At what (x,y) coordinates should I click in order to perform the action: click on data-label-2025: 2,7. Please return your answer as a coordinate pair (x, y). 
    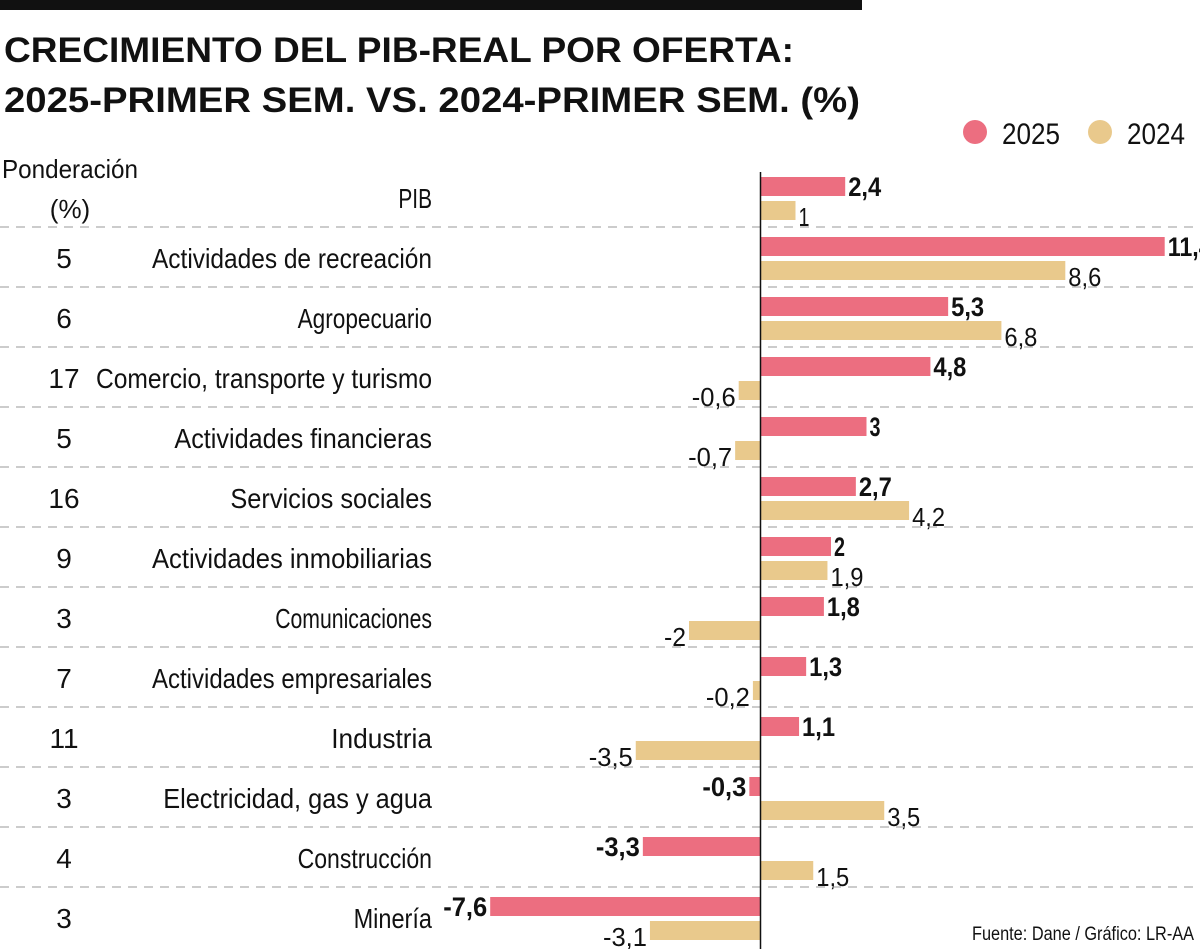
    Looking at the image, I should click on (875, 487).